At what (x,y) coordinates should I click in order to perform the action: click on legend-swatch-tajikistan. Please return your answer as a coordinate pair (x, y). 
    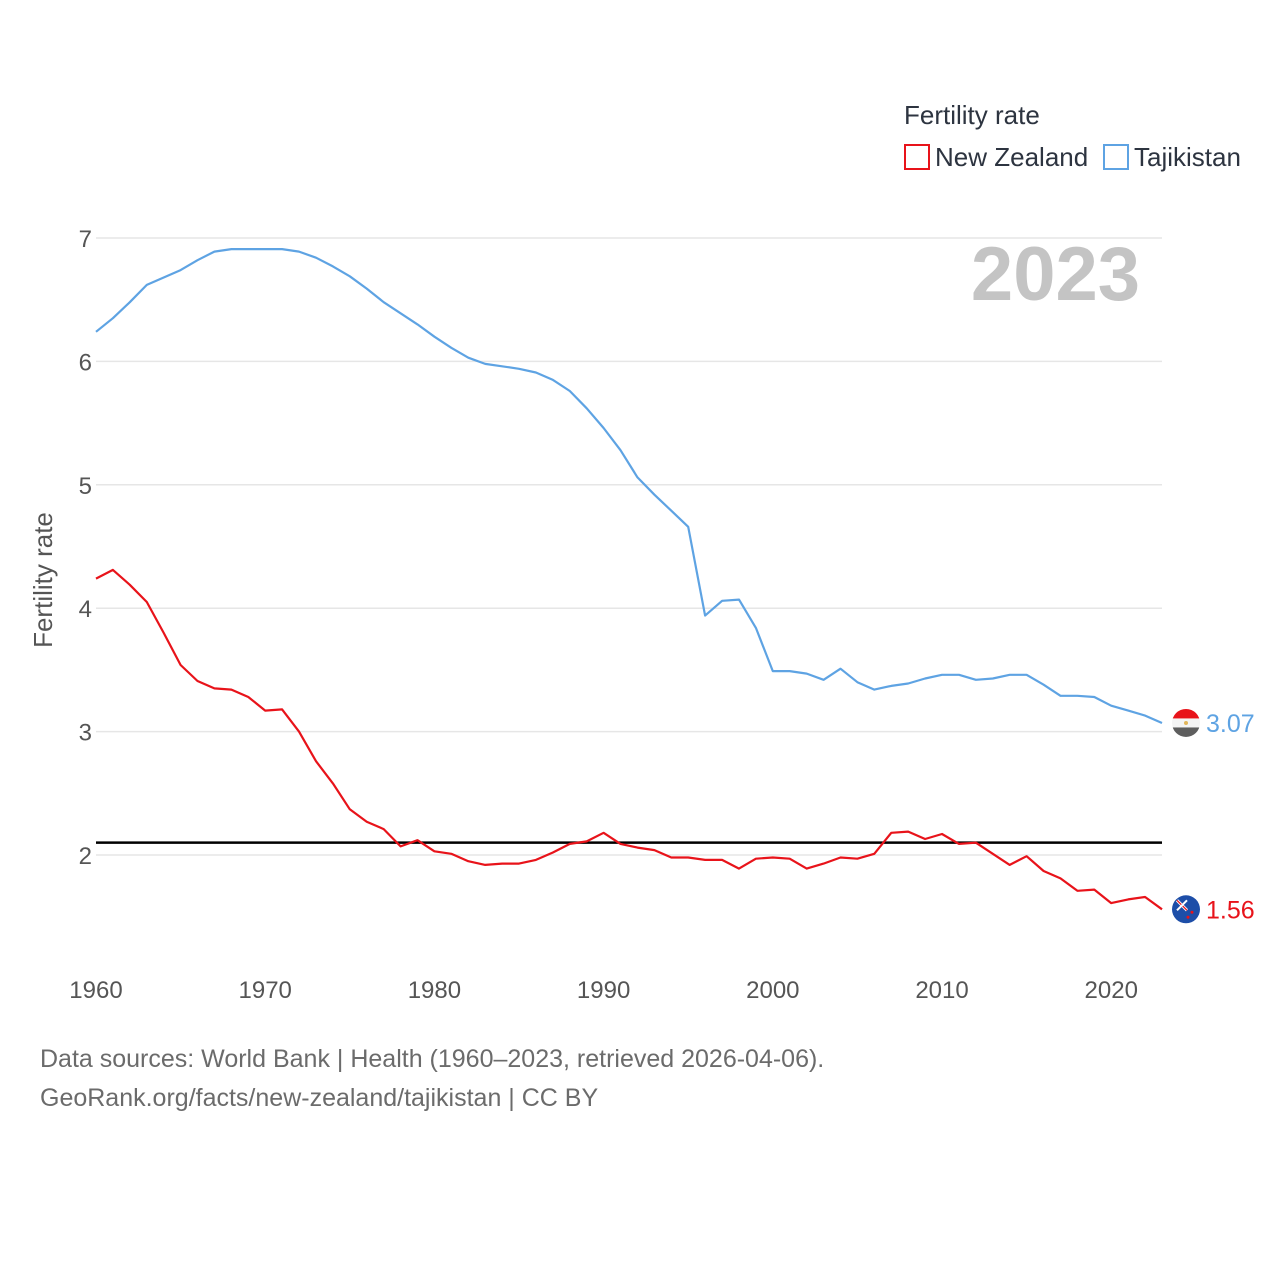
    Looking at the image, I should click on (1116, 157).